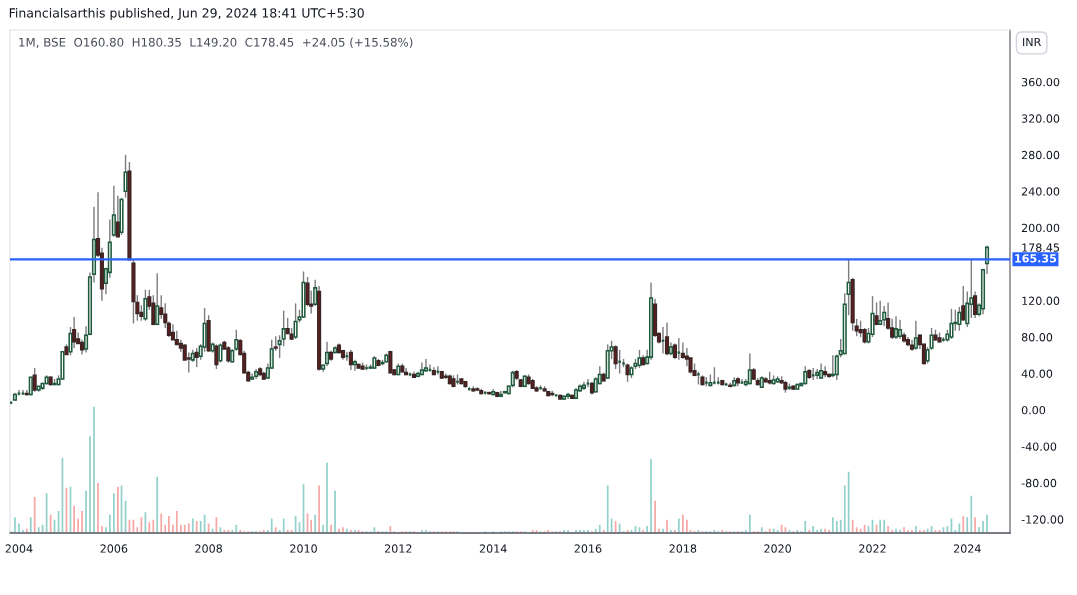 This screenshot has width=1077, height=595. I want to click on y-tick-label: 280.00, so click(1040, 155).